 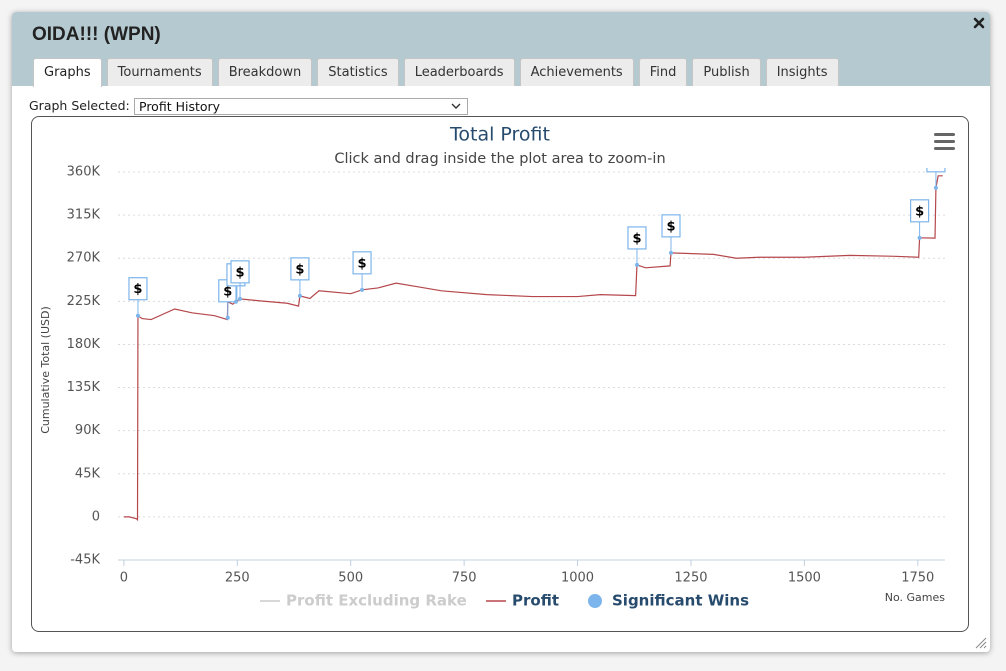 What do you see at coordinates (499, 135) in the screenshot?
I see `chart-title: Total Profit` at bounding box center [499, 135].